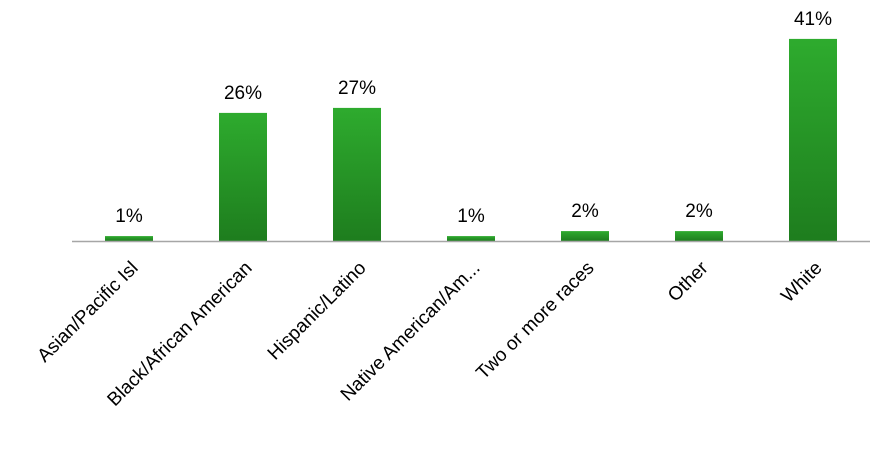  I want to click on x-tick-label: Other, so click(688, 281).